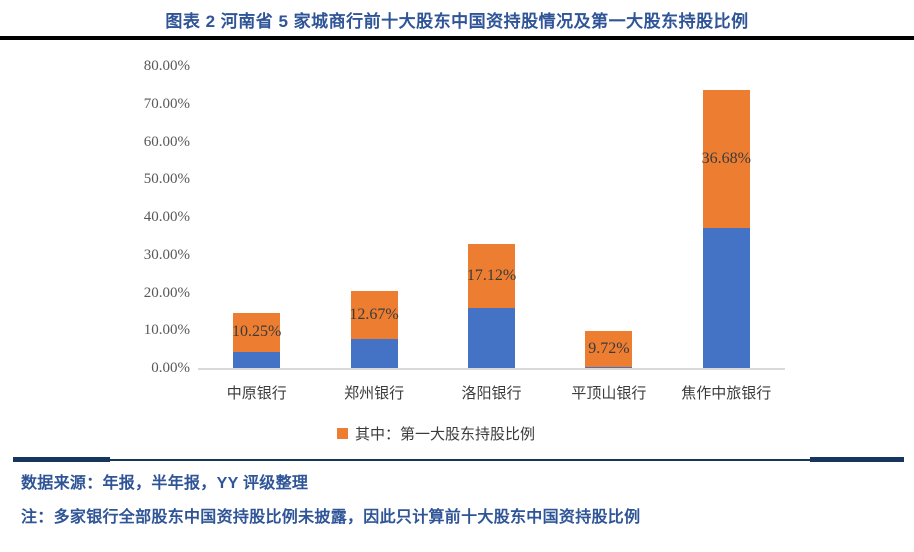 The height and width of the screenshot is (552, 914). I want to click on x-axis-label: 洛阳银行, so click(491, 394).